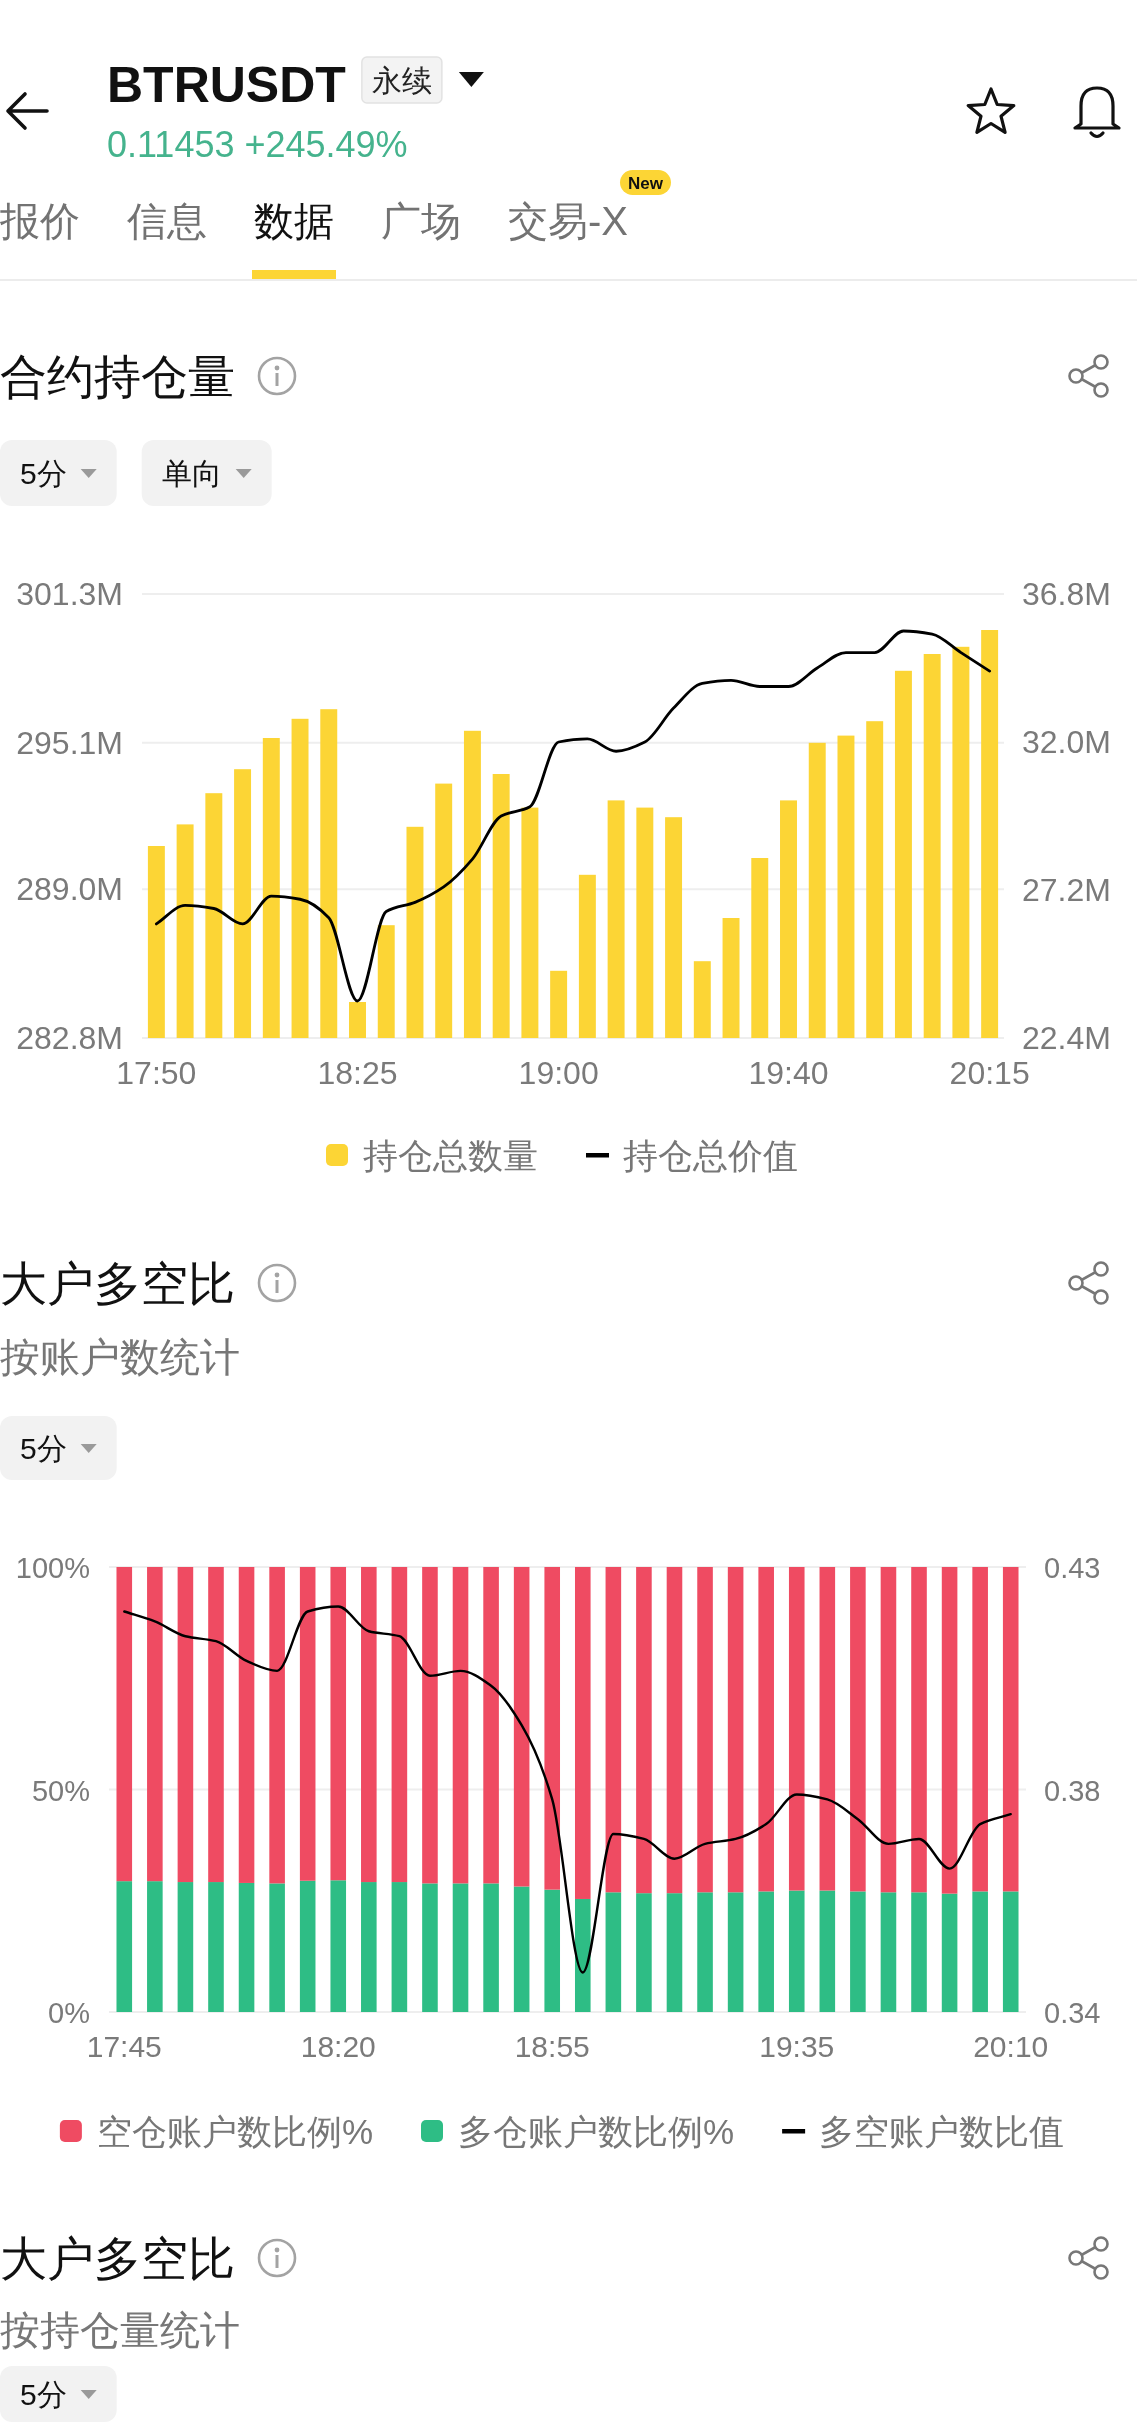 This screenshot has width=1137, height=2428. Describe the element at coordinates (989, 1073) in the screenshot. I see `x-tick-label: 20:15` at that location.